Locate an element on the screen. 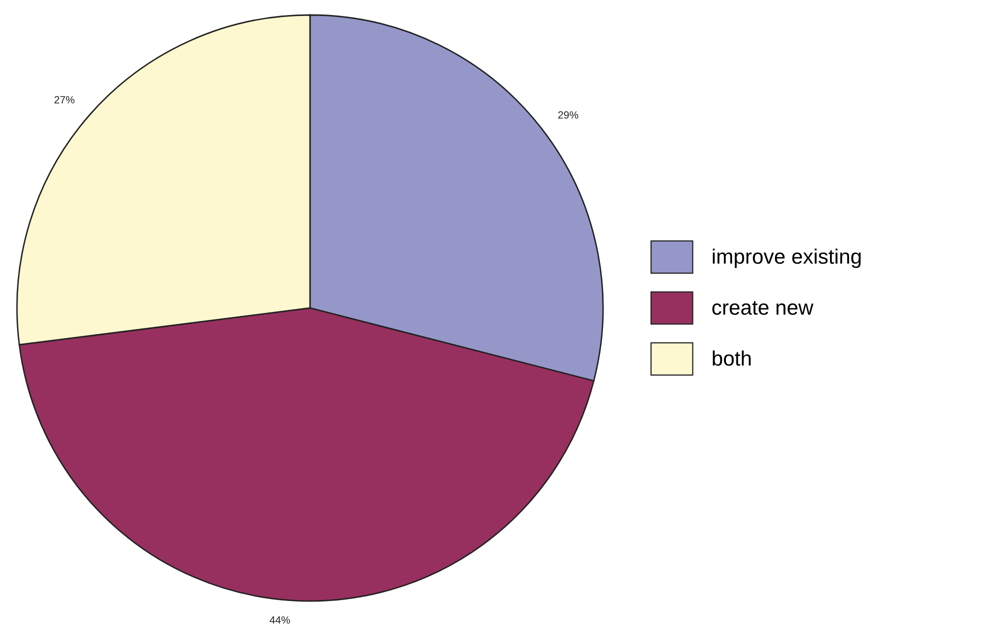  legend-label: create new is located at coordinates (763, 308).